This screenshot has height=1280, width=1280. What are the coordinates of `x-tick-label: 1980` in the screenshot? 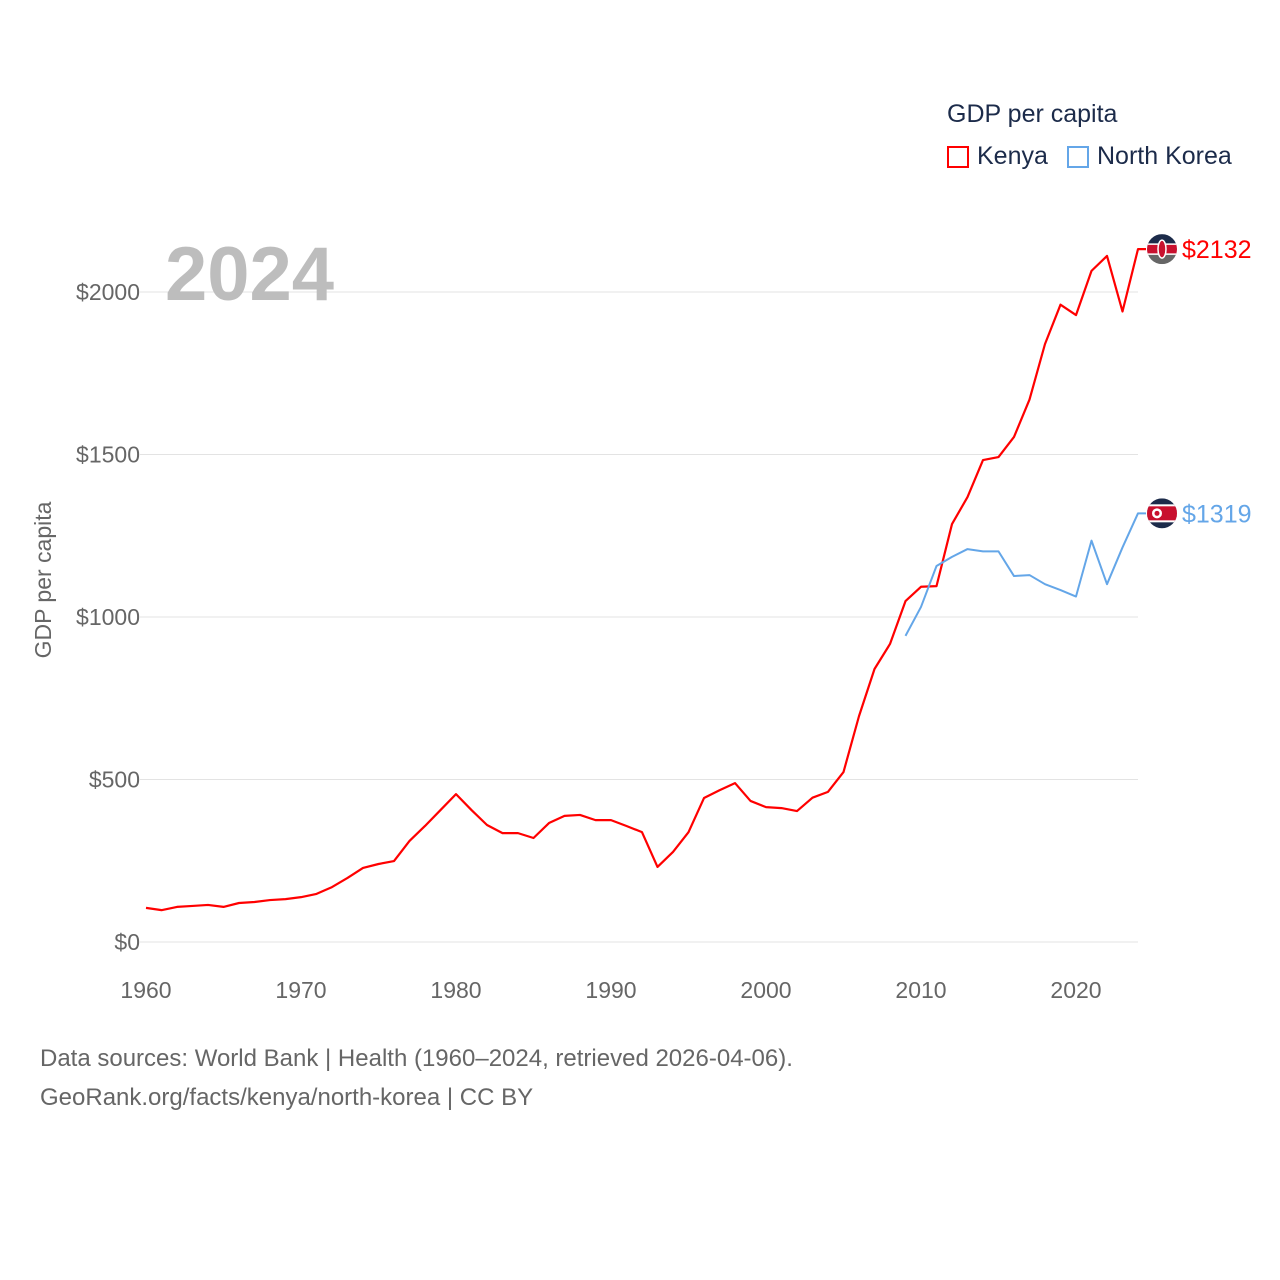 It's located at (455, 990).